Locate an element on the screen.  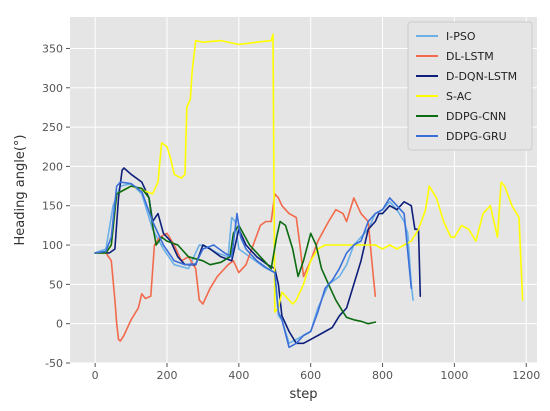
y-tick-label: 250 is located at coordinates (52, 127).